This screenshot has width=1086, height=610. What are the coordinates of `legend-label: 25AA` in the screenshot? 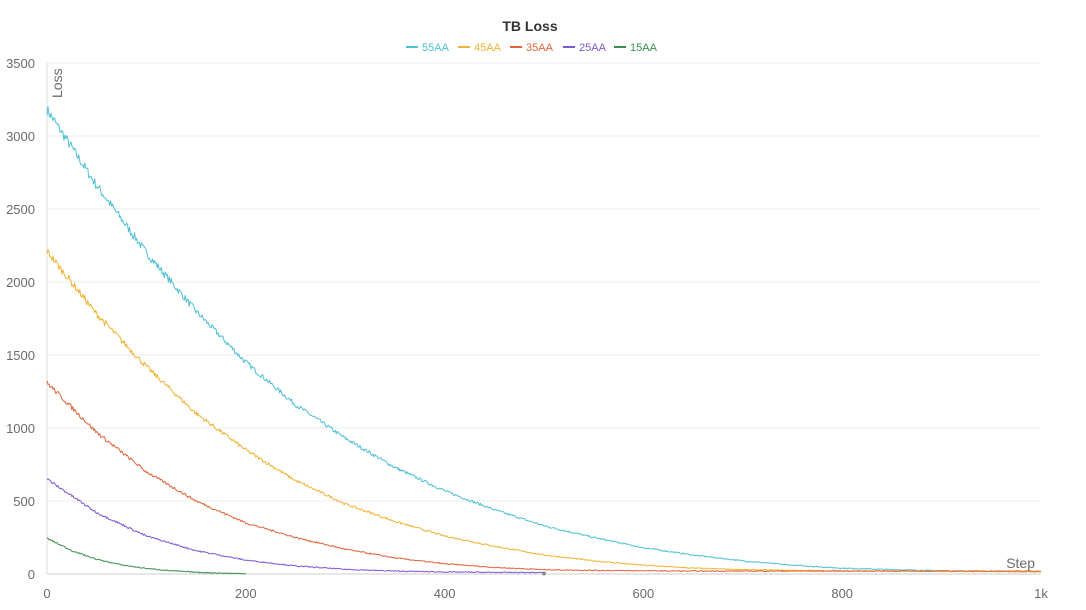 It's located at (593, 48).